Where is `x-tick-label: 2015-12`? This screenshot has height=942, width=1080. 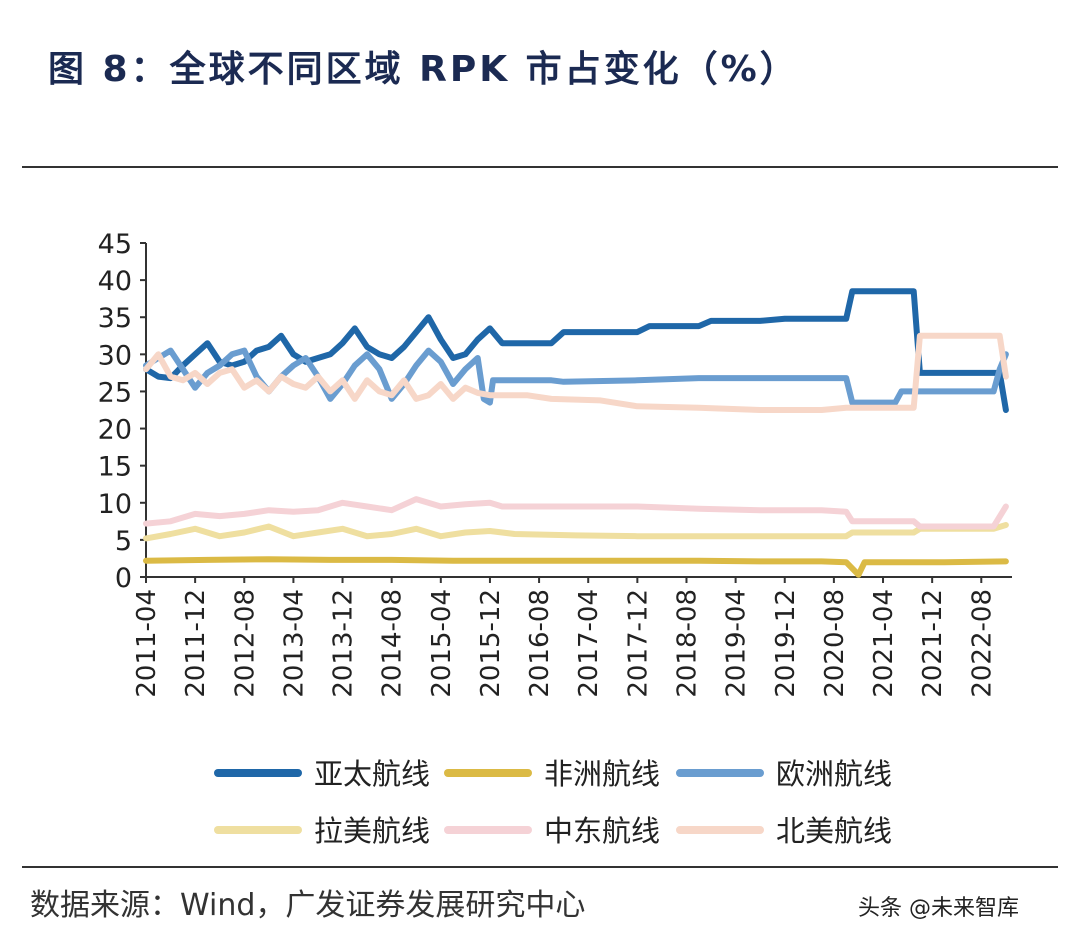
x-tick-label: 2015-12 is located at coordinates (491, 643).